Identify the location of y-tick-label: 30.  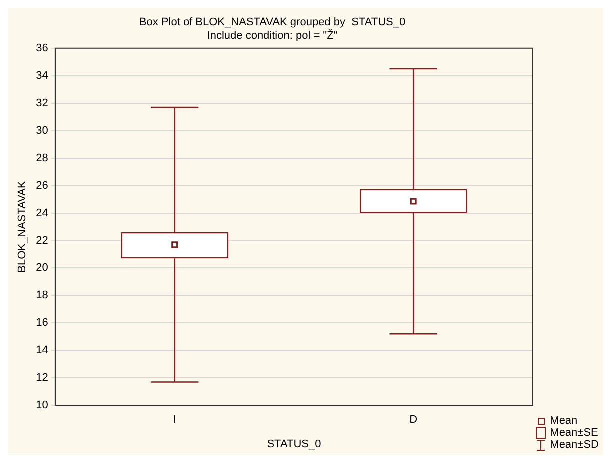
(42, 130).